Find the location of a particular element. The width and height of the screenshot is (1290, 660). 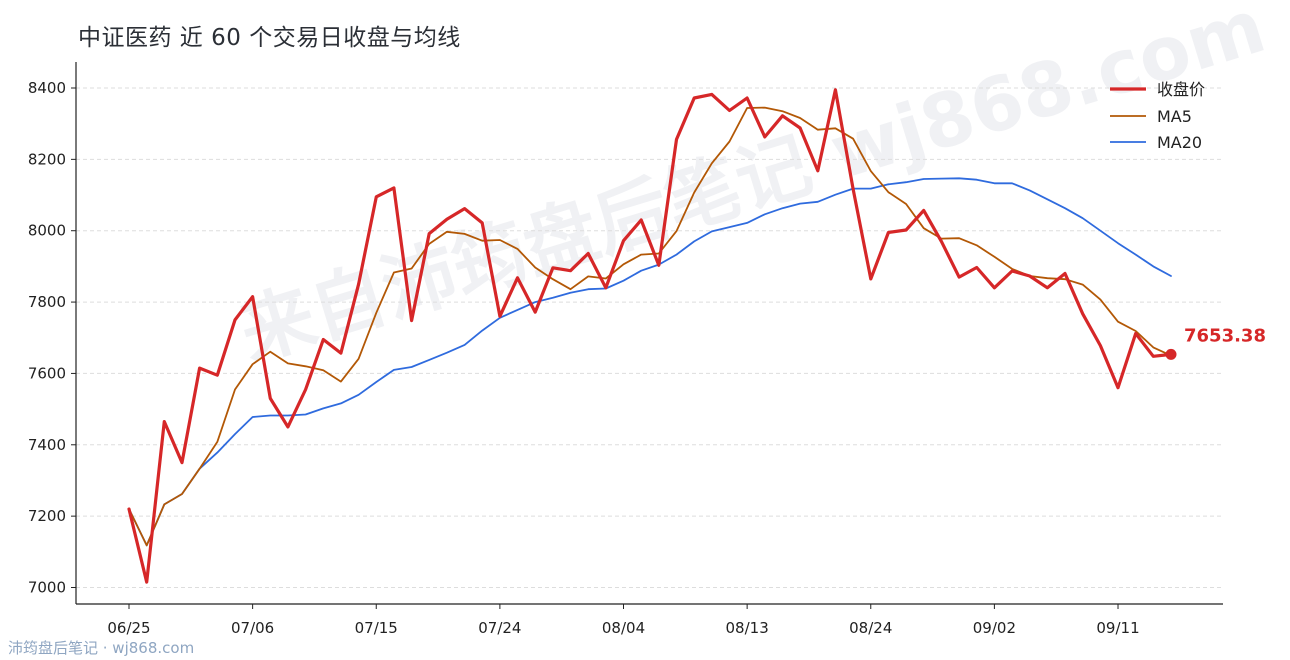

x-tick-label: 07/15 is located at coordinates (376, 628).